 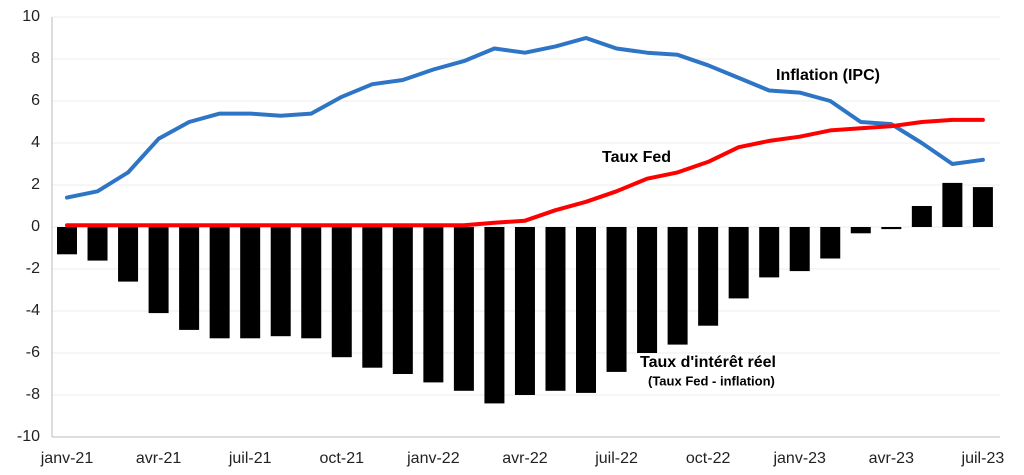 I want to click on x-tick-label: oct-22, so click(x=708, y=458).